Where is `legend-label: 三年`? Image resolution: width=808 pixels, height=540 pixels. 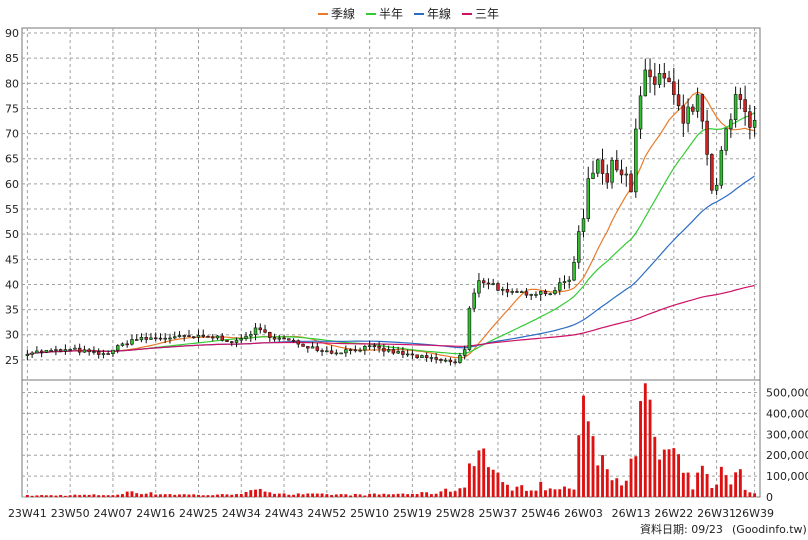
legend-label: 三年 is located at coordinates (487, 14).